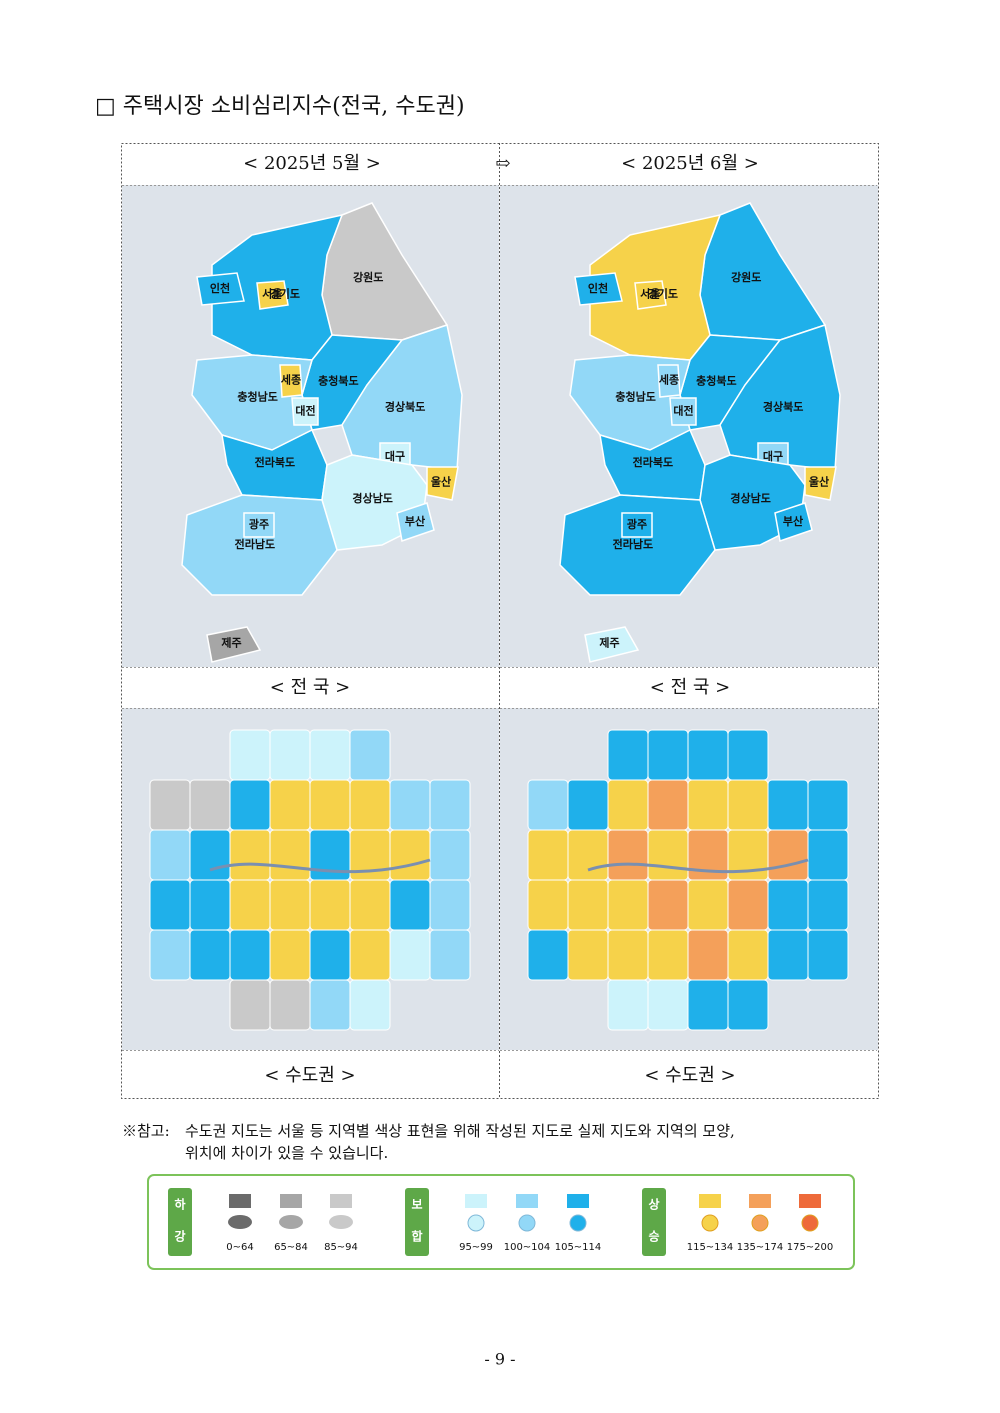 Image resolution: width=1000 pixels, height=1413 pixels. What do you see at coordinates (527, 1247) in the screenshot?
I see `legend-range: 100~104` at bounding box center [527, 1247].